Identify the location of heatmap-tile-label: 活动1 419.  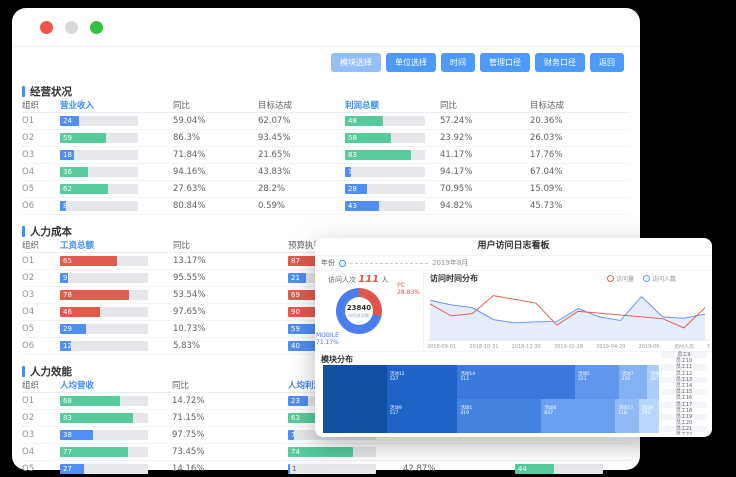
(466, 411).